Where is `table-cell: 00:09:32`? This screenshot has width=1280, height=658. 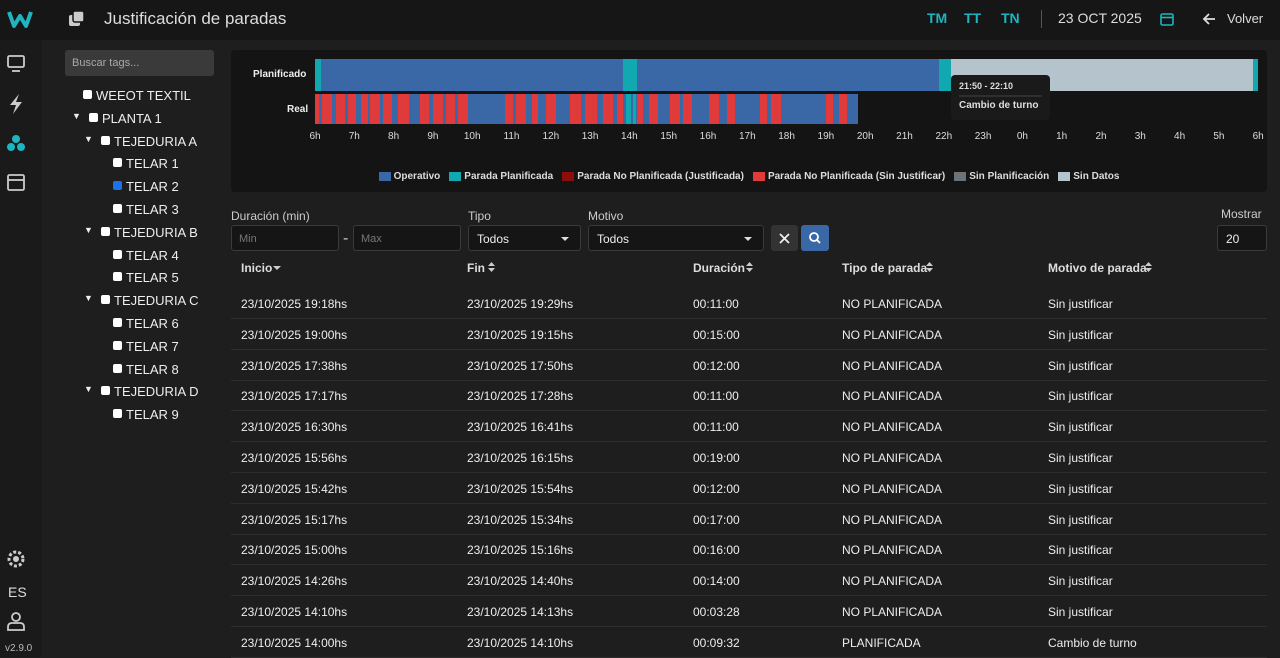 table-cell: 00:09:32 is located at coordinates (716, 643).